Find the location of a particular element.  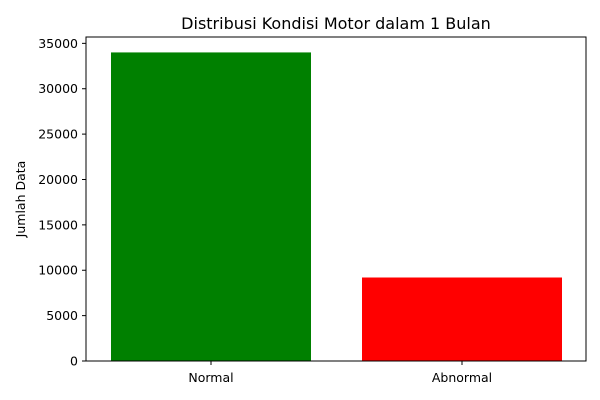

y-tick-label: 25000 is located at coordinates (58, 134).